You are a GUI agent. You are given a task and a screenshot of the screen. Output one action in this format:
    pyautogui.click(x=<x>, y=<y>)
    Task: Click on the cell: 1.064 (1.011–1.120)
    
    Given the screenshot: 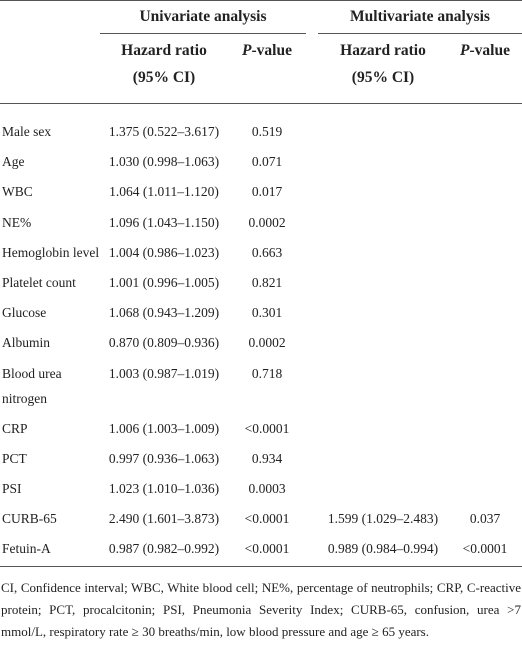 What is the action you would take?
    pyautogui.click(x=164, y=192)
    